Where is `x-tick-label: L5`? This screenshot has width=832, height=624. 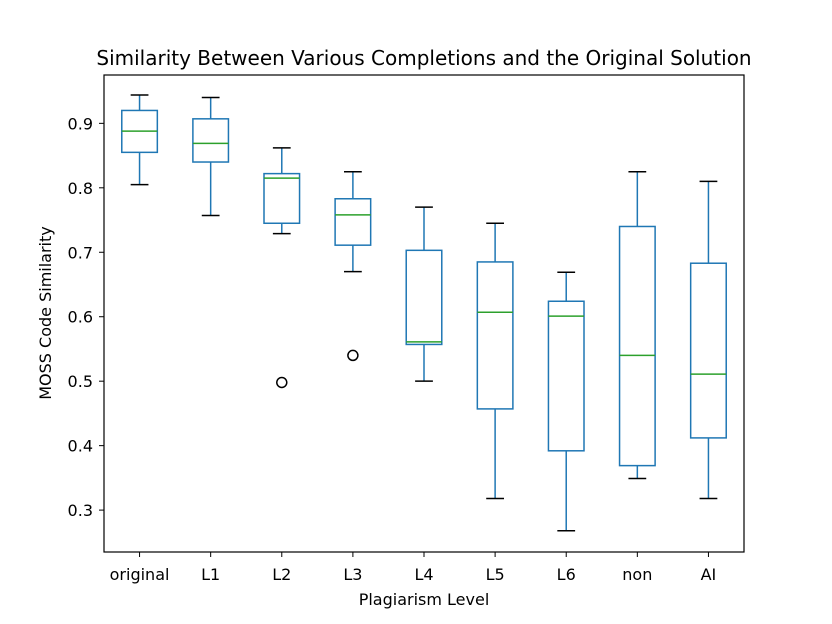 x-tick-label: L5 is located at coordinates (495, 574).